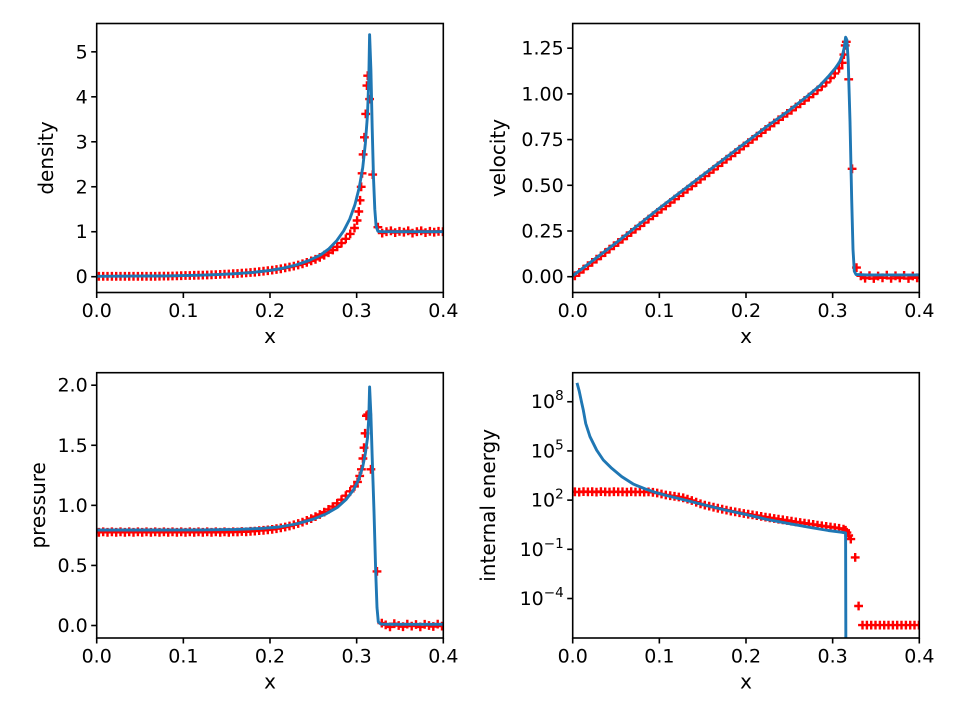 This screenshot has width=960, height=720. I want to click on velocity-xtick-label: 0.3, so click(833, 311).